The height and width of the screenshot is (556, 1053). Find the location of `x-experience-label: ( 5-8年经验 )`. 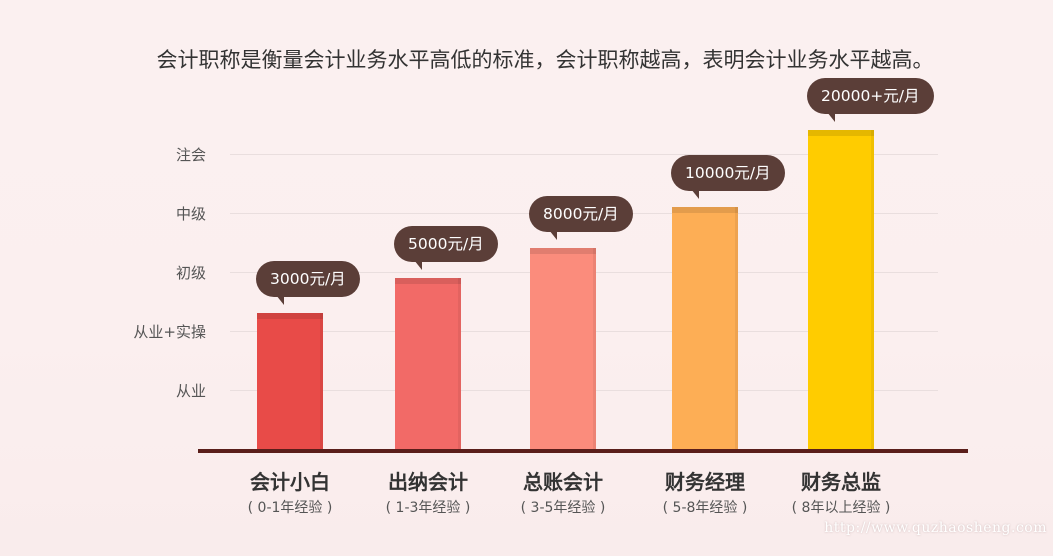

x-experience-label: ( 5-8年经验 ) is located at coordinates (705, 508).